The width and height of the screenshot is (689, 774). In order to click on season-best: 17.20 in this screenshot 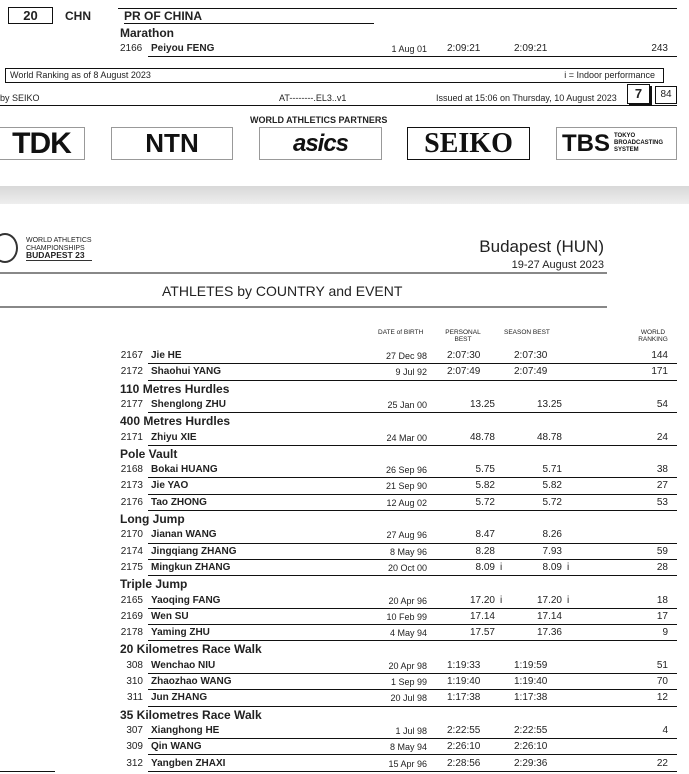, I will do `click(549, 600)`.